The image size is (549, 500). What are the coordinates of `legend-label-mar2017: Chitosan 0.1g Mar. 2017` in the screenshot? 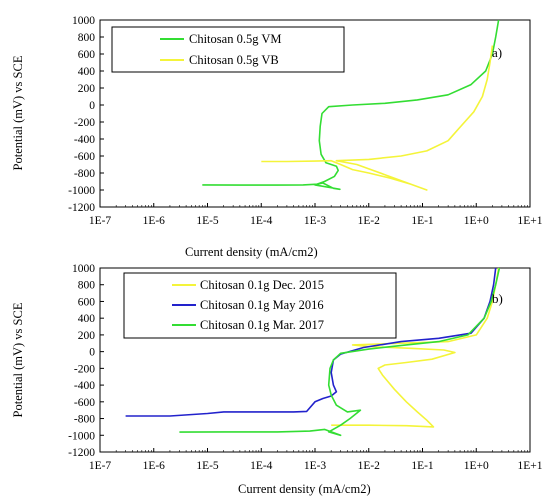 It's located at (262, 325).